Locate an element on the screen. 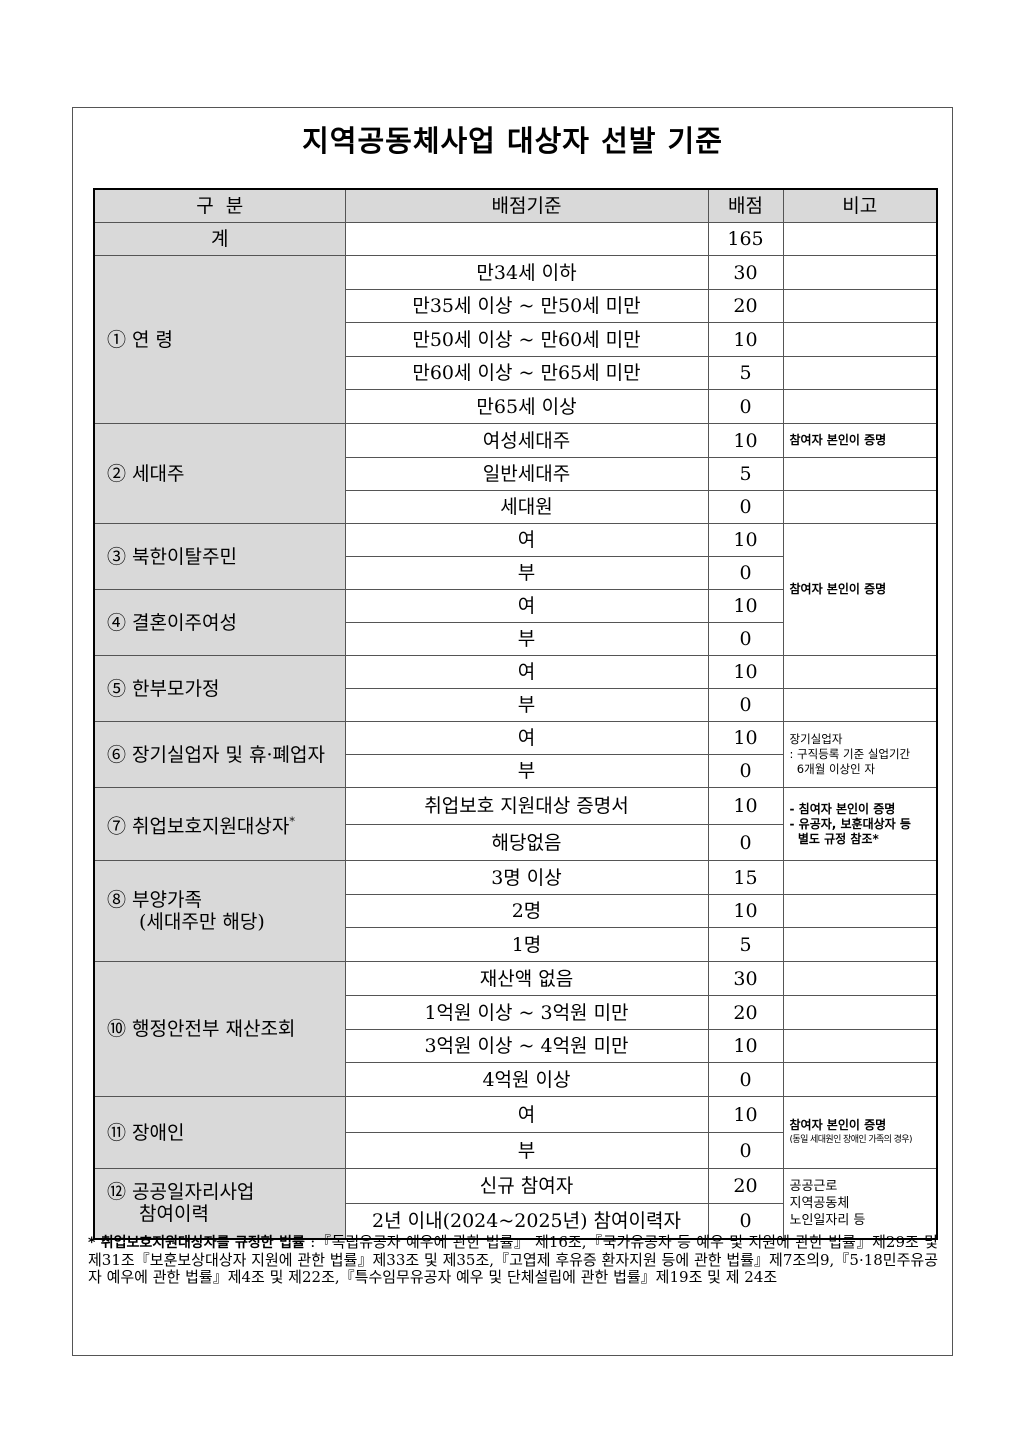  criteria-cell: 세대원 is located at coordinates (526, 507).